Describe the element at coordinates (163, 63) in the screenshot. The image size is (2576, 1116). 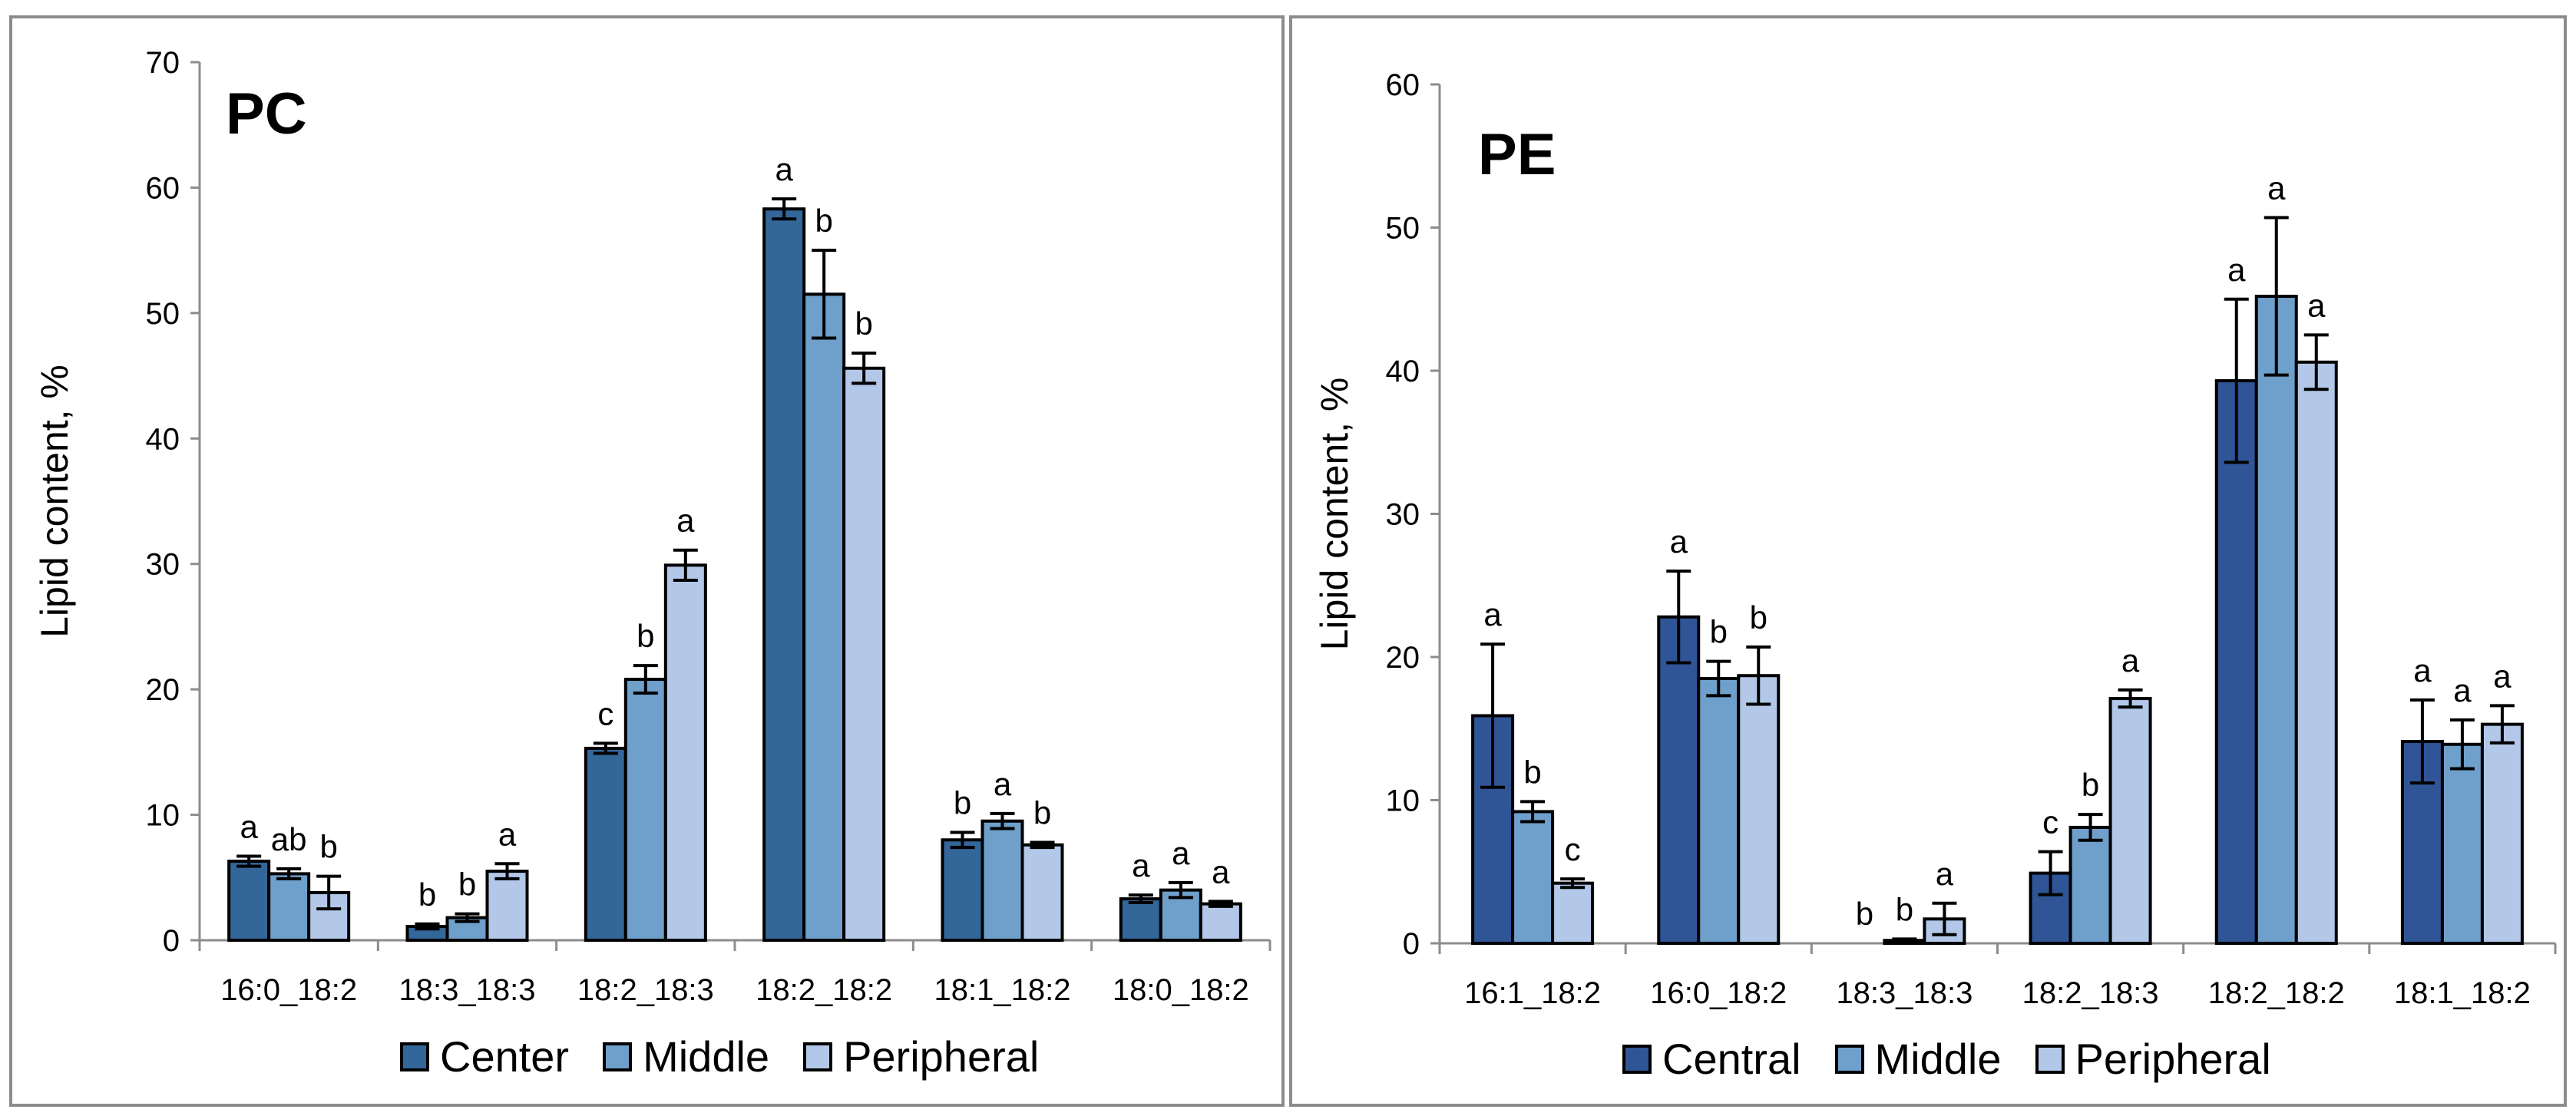
I see `pc-y-tick-label: 70` at that location.